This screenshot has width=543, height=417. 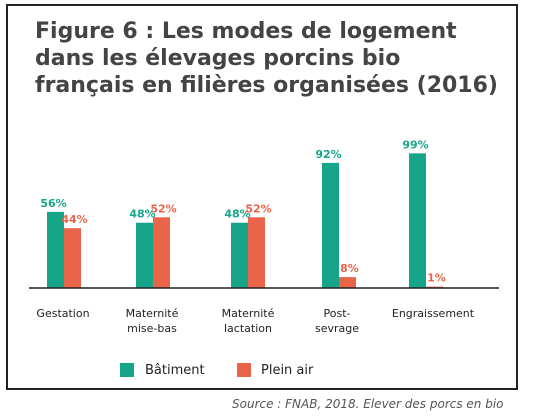 I want to click on legend-swatch-batiment, so click(x=127, y=370).